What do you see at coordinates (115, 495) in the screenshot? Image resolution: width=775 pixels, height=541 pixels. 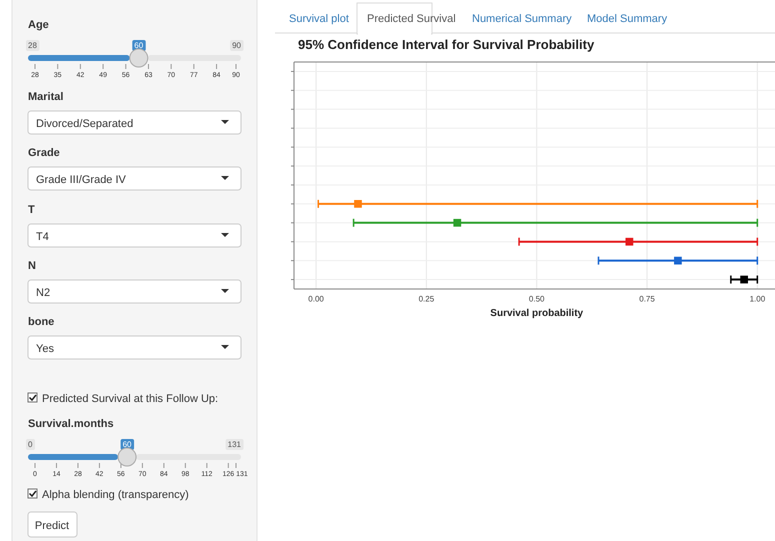 I see `text: Alpha blending (transparency)` at bounding box center [115, 495].